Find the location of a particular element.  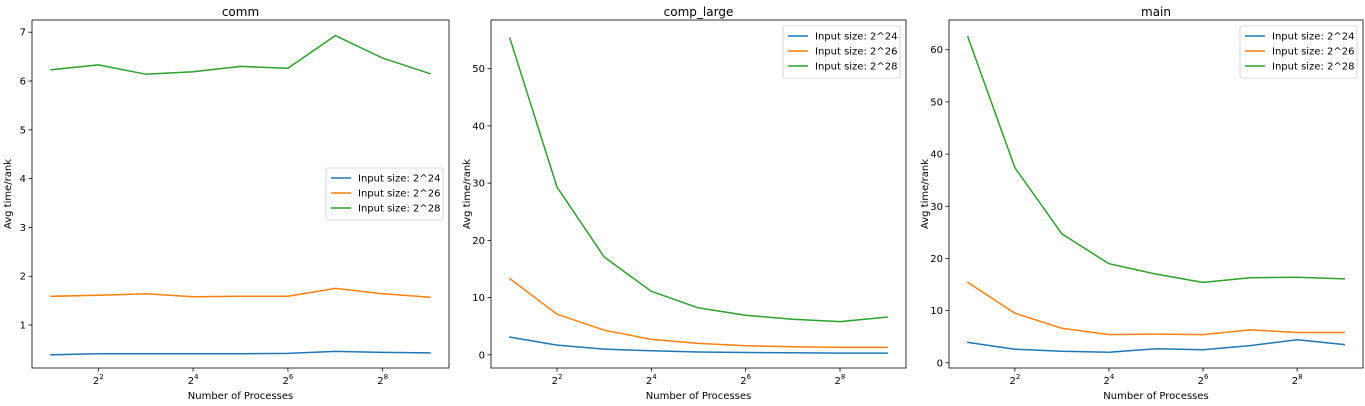

y-tick-label: 2 is located at coordinates (23, 277).